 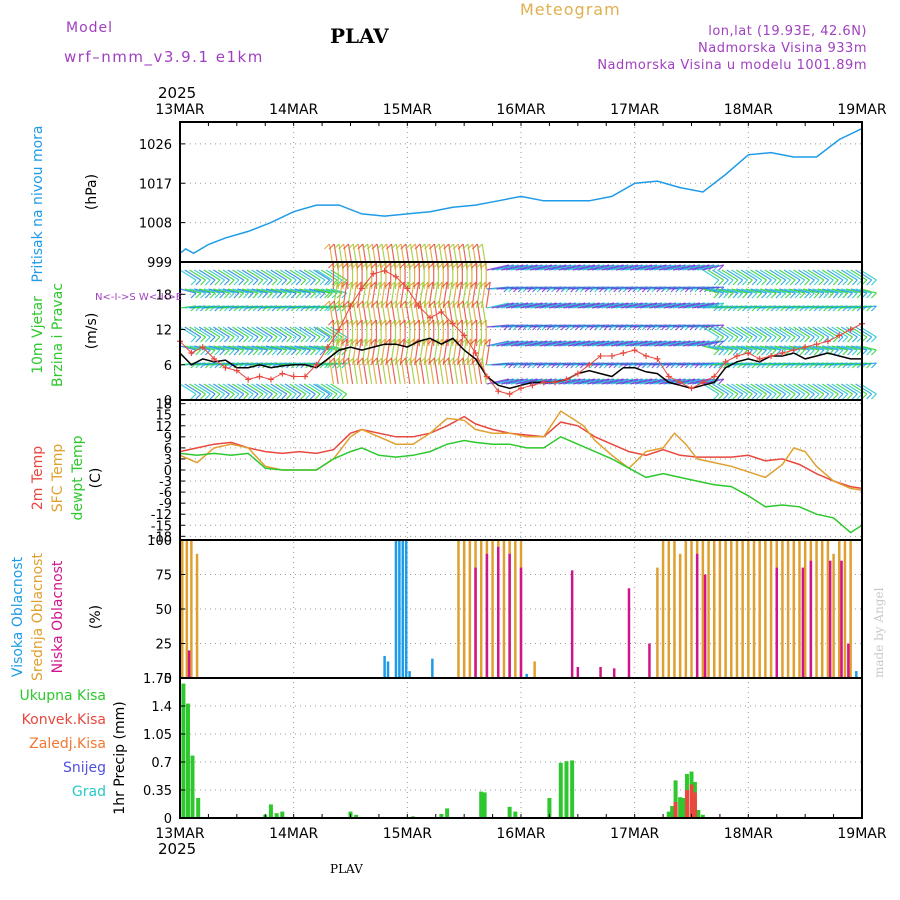 What do you see at coordinates (168, 819) in the screenshot?
I see `precip-y-tick-label: 0` at bounding box center [168, 819].